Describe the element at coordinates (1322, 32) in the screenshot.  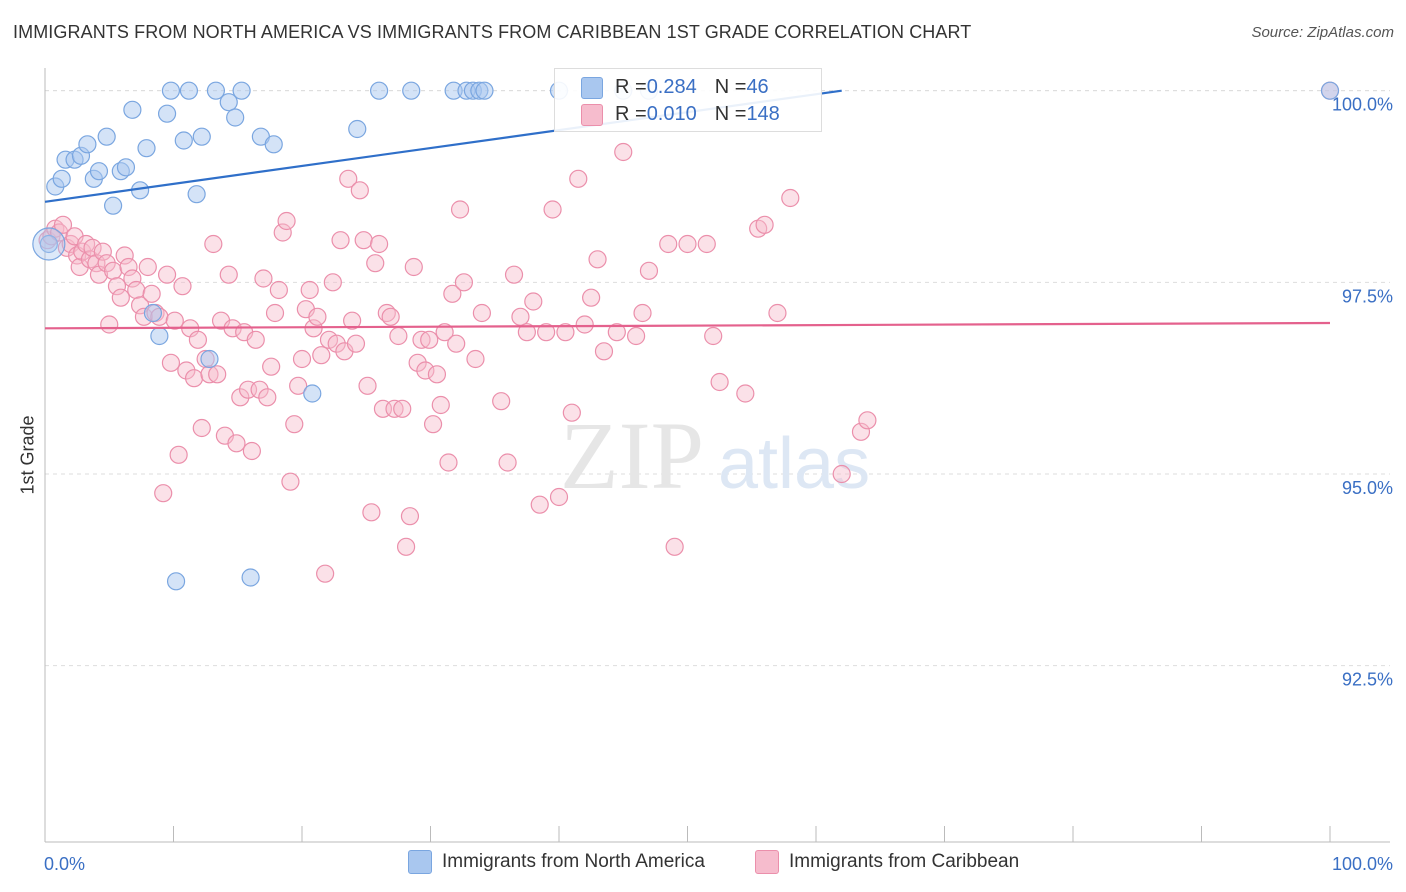
I see `source-label: Source: ZipAtlas.com` at that location.